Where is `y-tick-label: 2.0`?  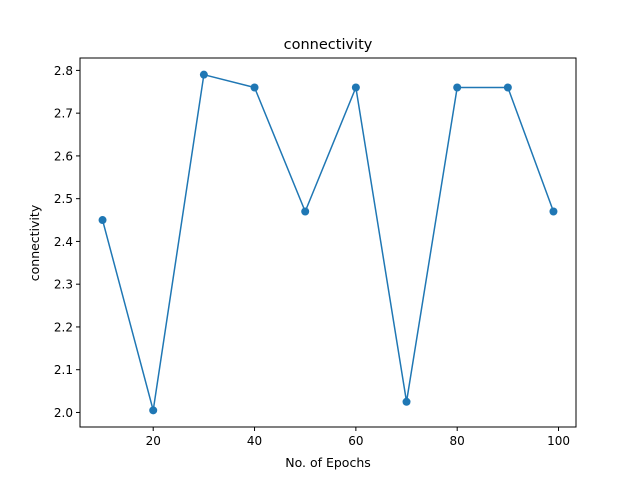
y-tick-label: 2.0 is located at coordinates (63, 413).